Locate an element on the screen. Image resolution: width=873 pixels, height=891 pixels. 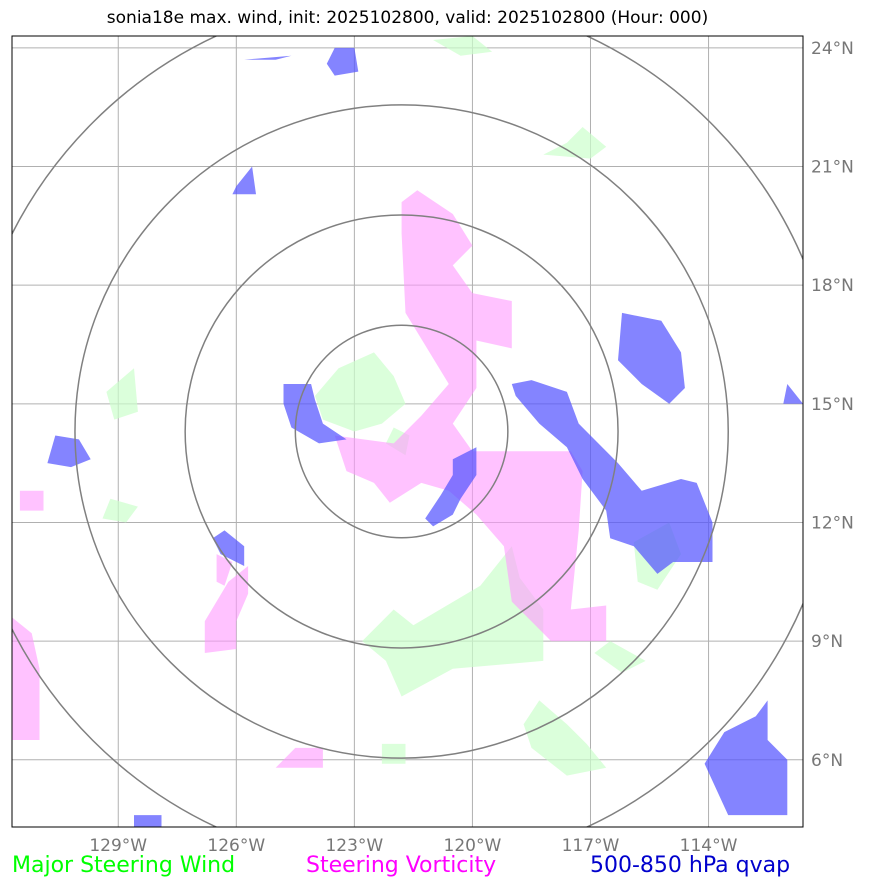
longitude-tick-labels: 129°W 126°W 123°W 120°W 117°W 114°W is located at coordinates (413, 846).